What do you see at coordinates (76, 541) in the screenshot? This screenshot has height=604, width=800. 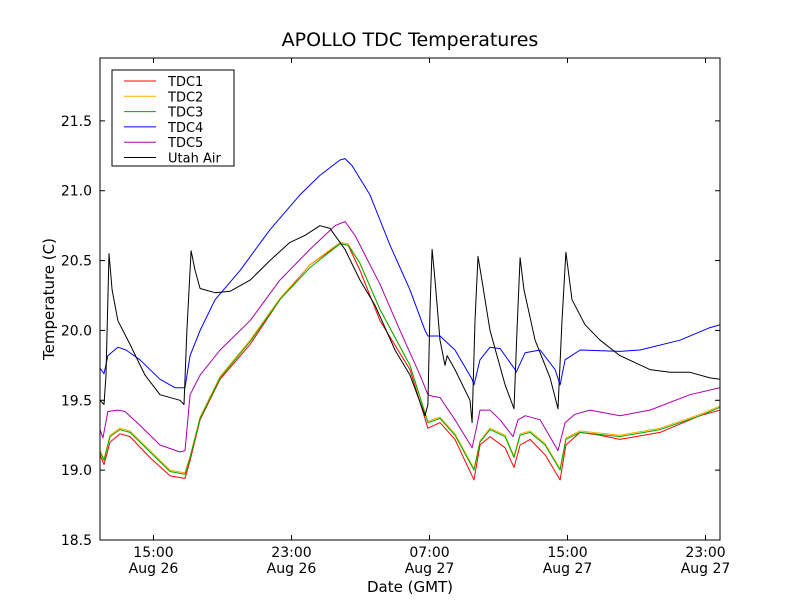 I see `y-tick-label: 18.5` at bounding box center [76, 541].